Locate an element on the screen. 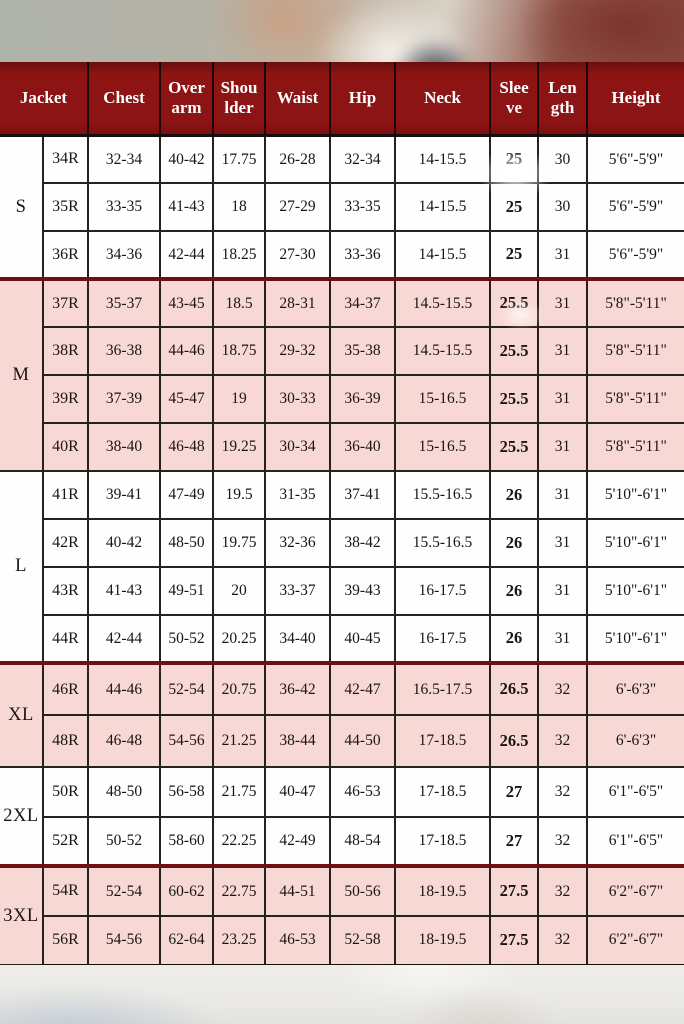 The width and height of the screenshot is (684, 1024). table-cell: 54-56 is located at coordinates (186, 741).